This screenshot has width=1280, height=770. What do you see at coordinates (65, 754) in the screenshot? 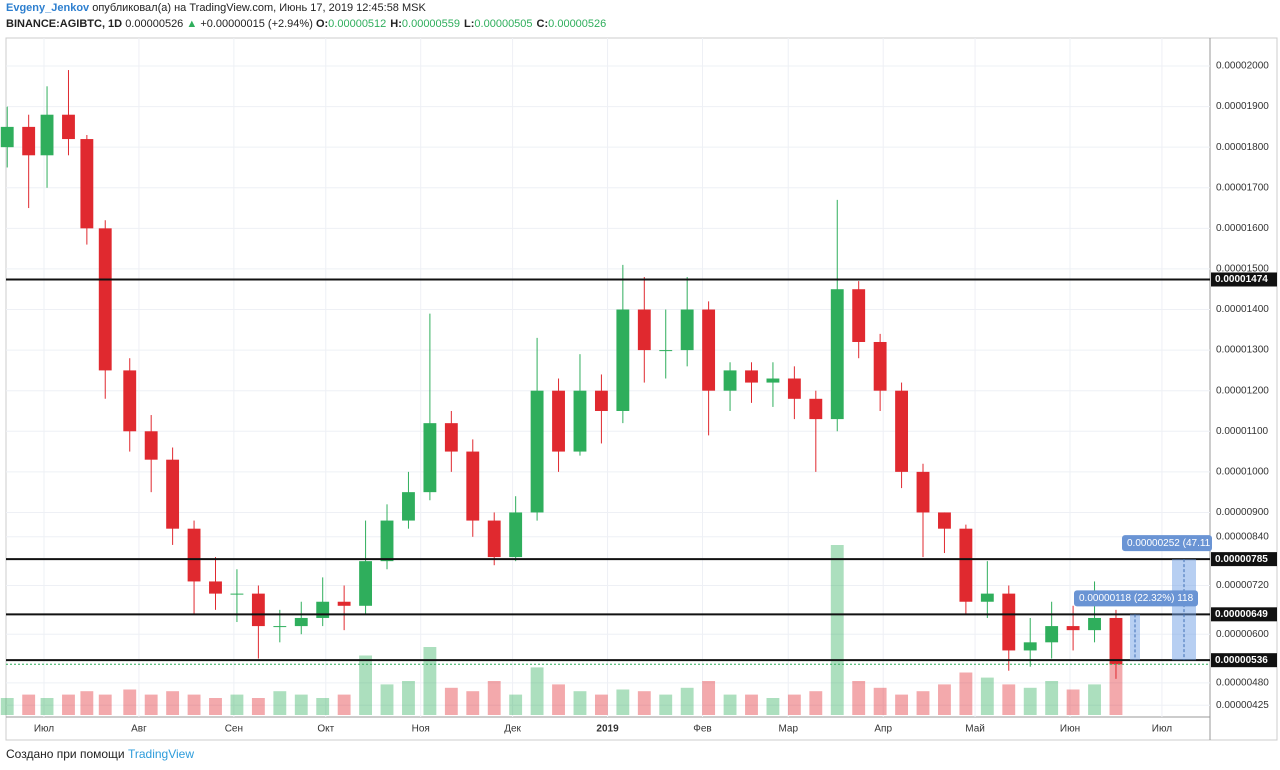
I see `footer-text: Создано при помощи` at bounding box center [65, 754].